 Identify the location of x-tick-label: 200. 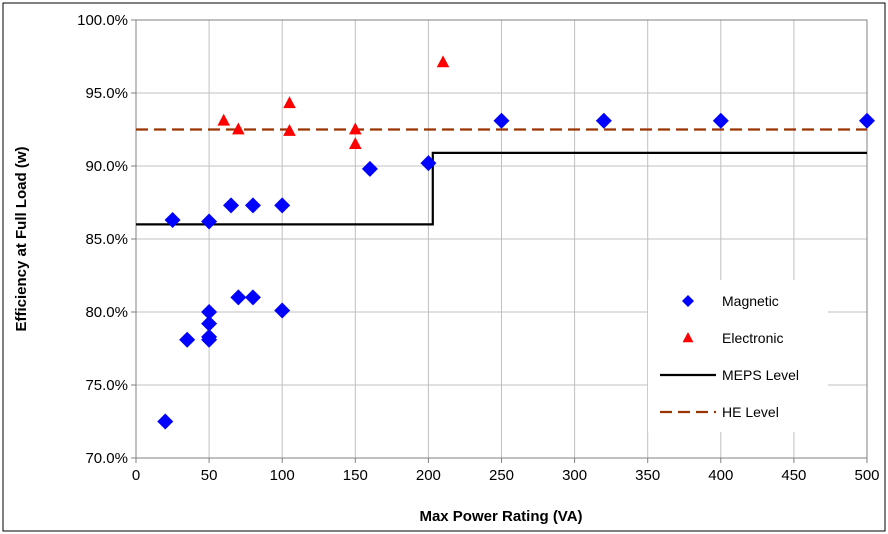
(428, 475).